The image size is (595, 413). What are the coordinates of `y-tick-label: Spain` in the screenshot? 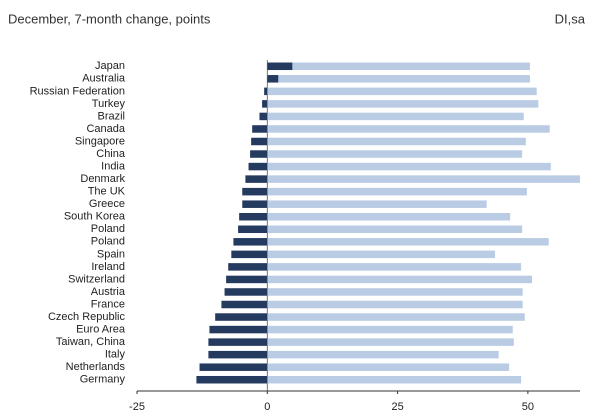 It's located at (111, 254).